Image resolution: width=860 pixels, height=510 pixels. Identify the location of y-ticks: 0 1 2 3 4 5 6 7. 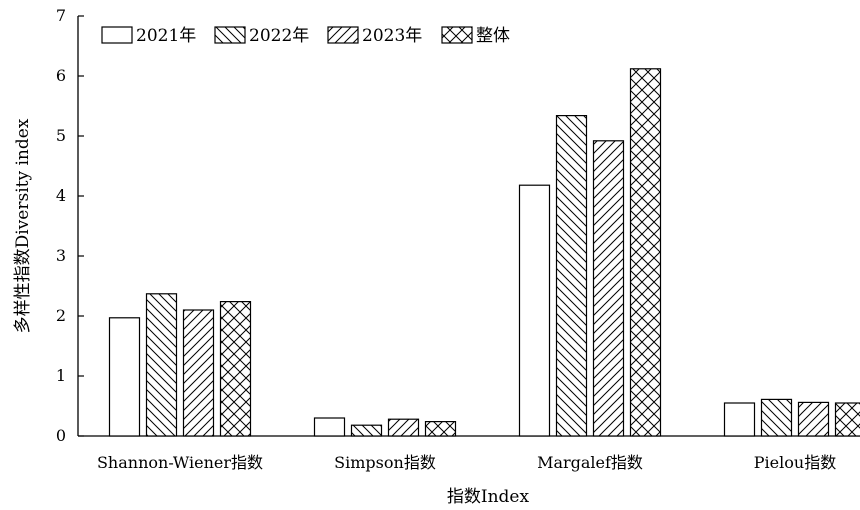
(70, 225).